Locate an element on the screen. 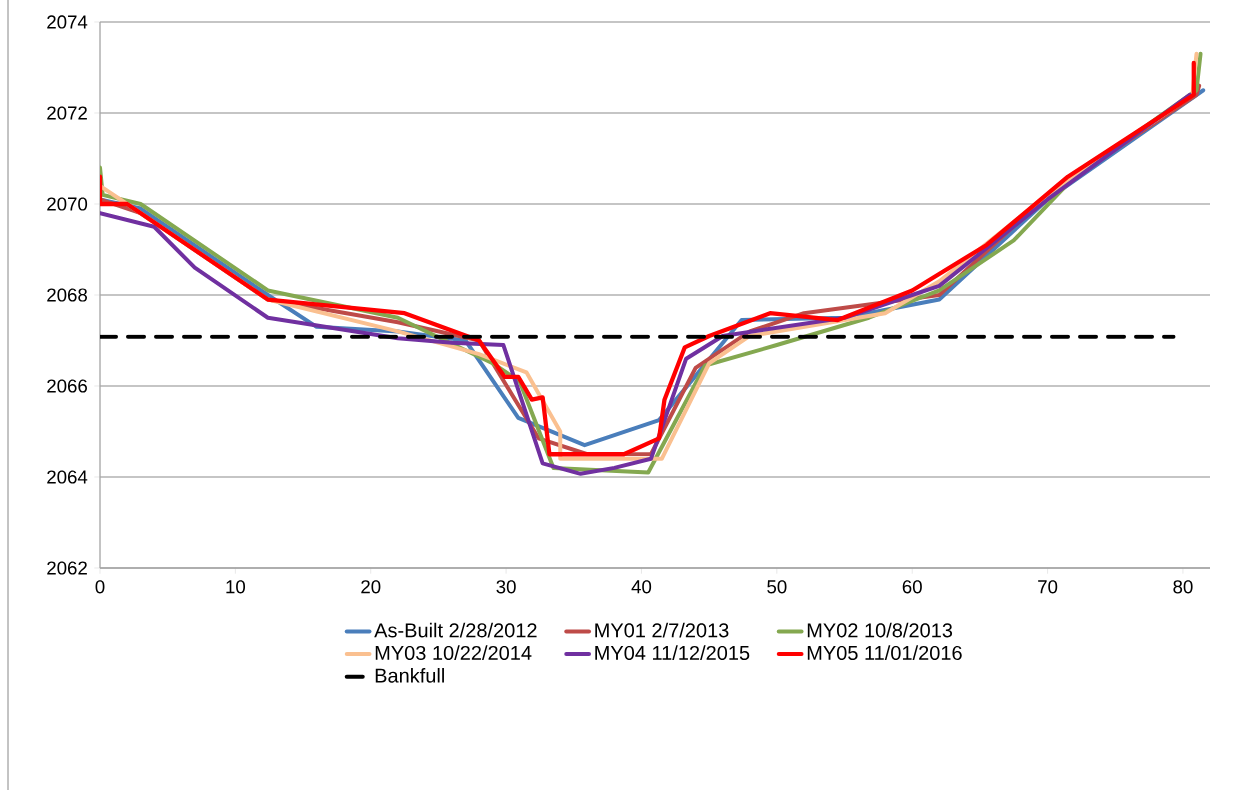 This screenshot has width=1251, height=790. legend-label: MY03 10/22/2014 is located at coordinates (453, 653).